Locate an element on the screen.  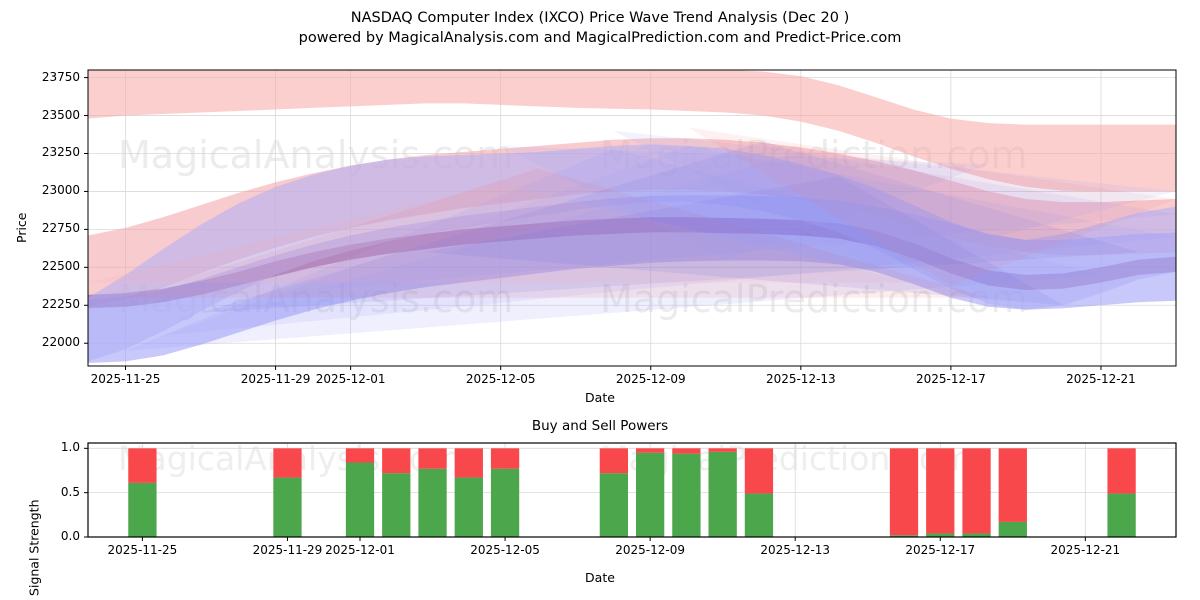
price-y-tick: 23500 is located at coordinates (60, 114).